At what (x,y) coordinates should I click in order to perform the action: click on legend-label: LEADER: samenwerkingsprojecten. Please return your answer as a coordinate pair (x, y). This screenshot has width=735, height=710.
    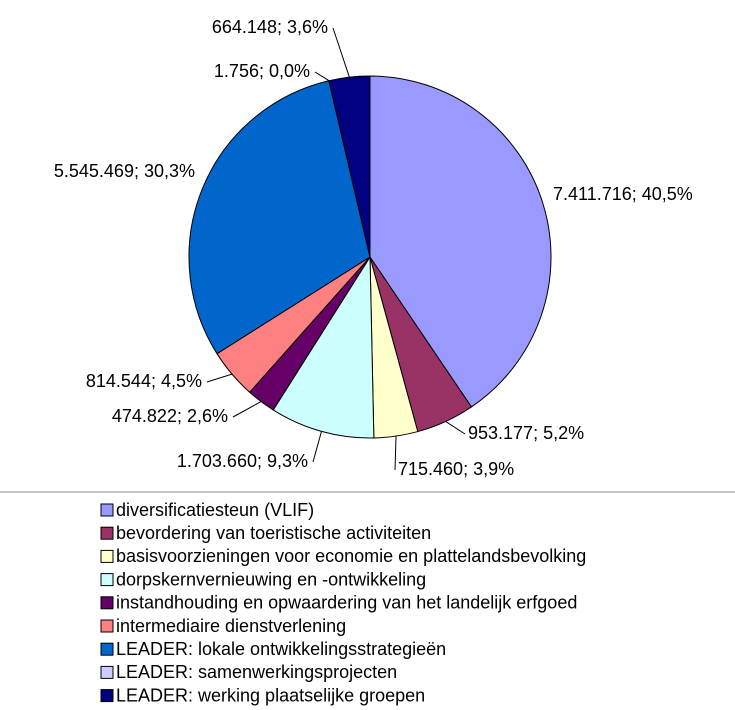
    Looking at the image, I should click on (256, 672).